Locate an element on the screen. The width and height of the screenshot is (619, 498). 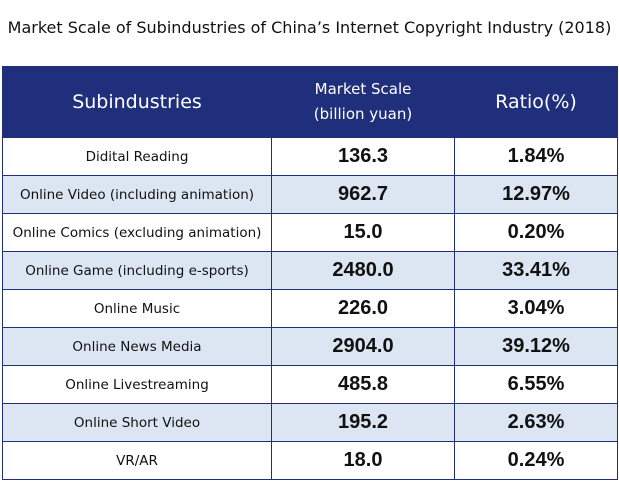
market-scale-cell: 15.0 is located at coordinates (363, 232).